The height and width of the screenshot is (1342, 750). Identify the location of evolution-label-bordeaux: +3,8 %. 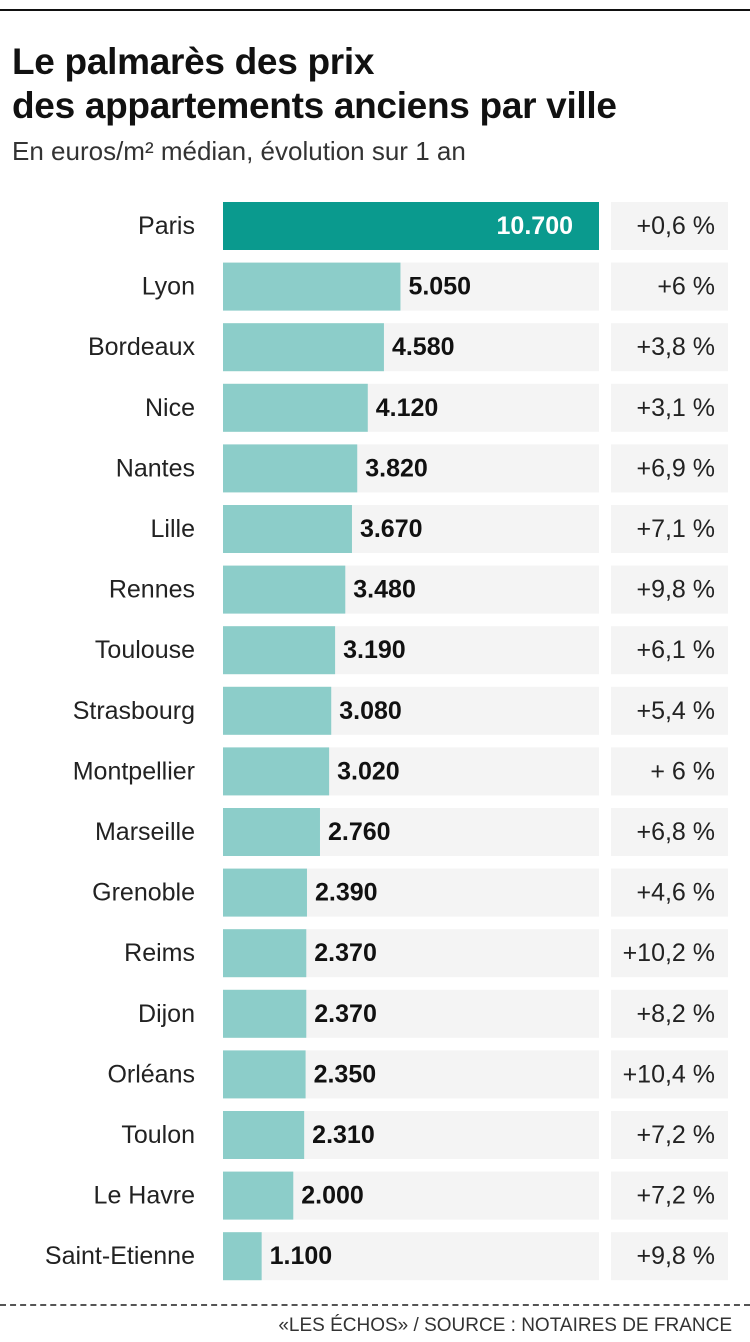
(675, 347).